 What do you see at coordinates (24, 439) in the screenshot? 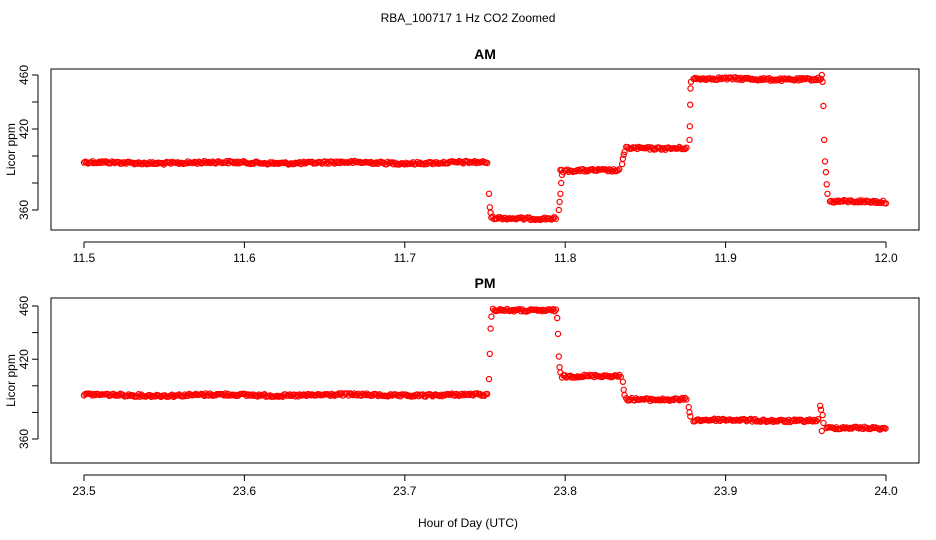
I see `y-tick-label: 360` at bounding box center [24, 439].